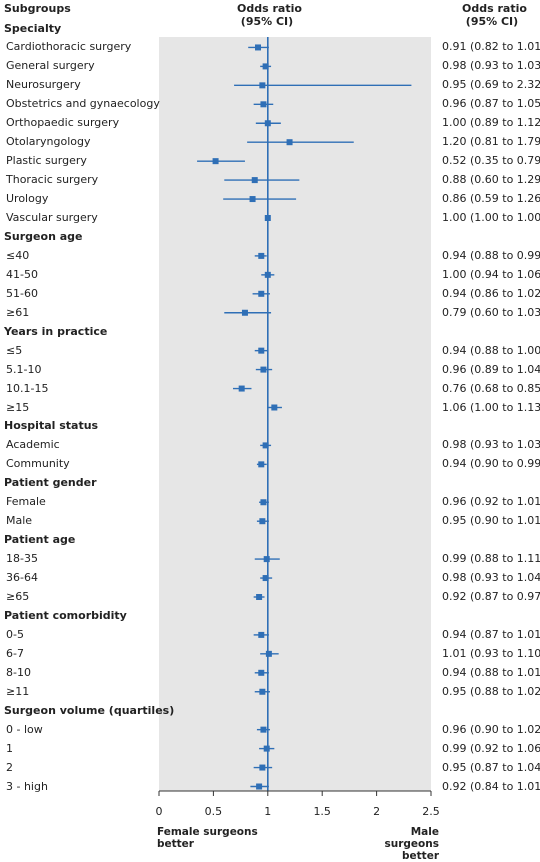 This screenshot has width=540, height=862. I want to click on x-tick-label: 0, so click(159, 811).